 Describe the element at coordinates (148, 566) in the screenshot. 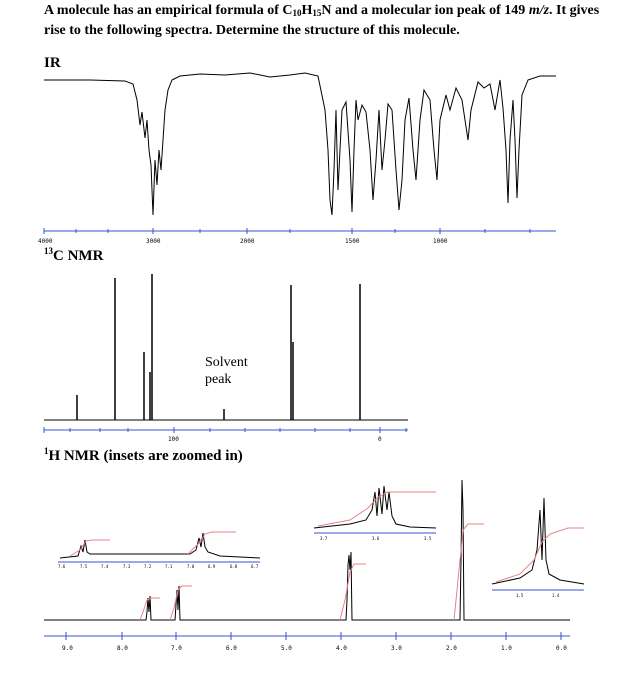

I see `svg-text: 7.2` at that location.